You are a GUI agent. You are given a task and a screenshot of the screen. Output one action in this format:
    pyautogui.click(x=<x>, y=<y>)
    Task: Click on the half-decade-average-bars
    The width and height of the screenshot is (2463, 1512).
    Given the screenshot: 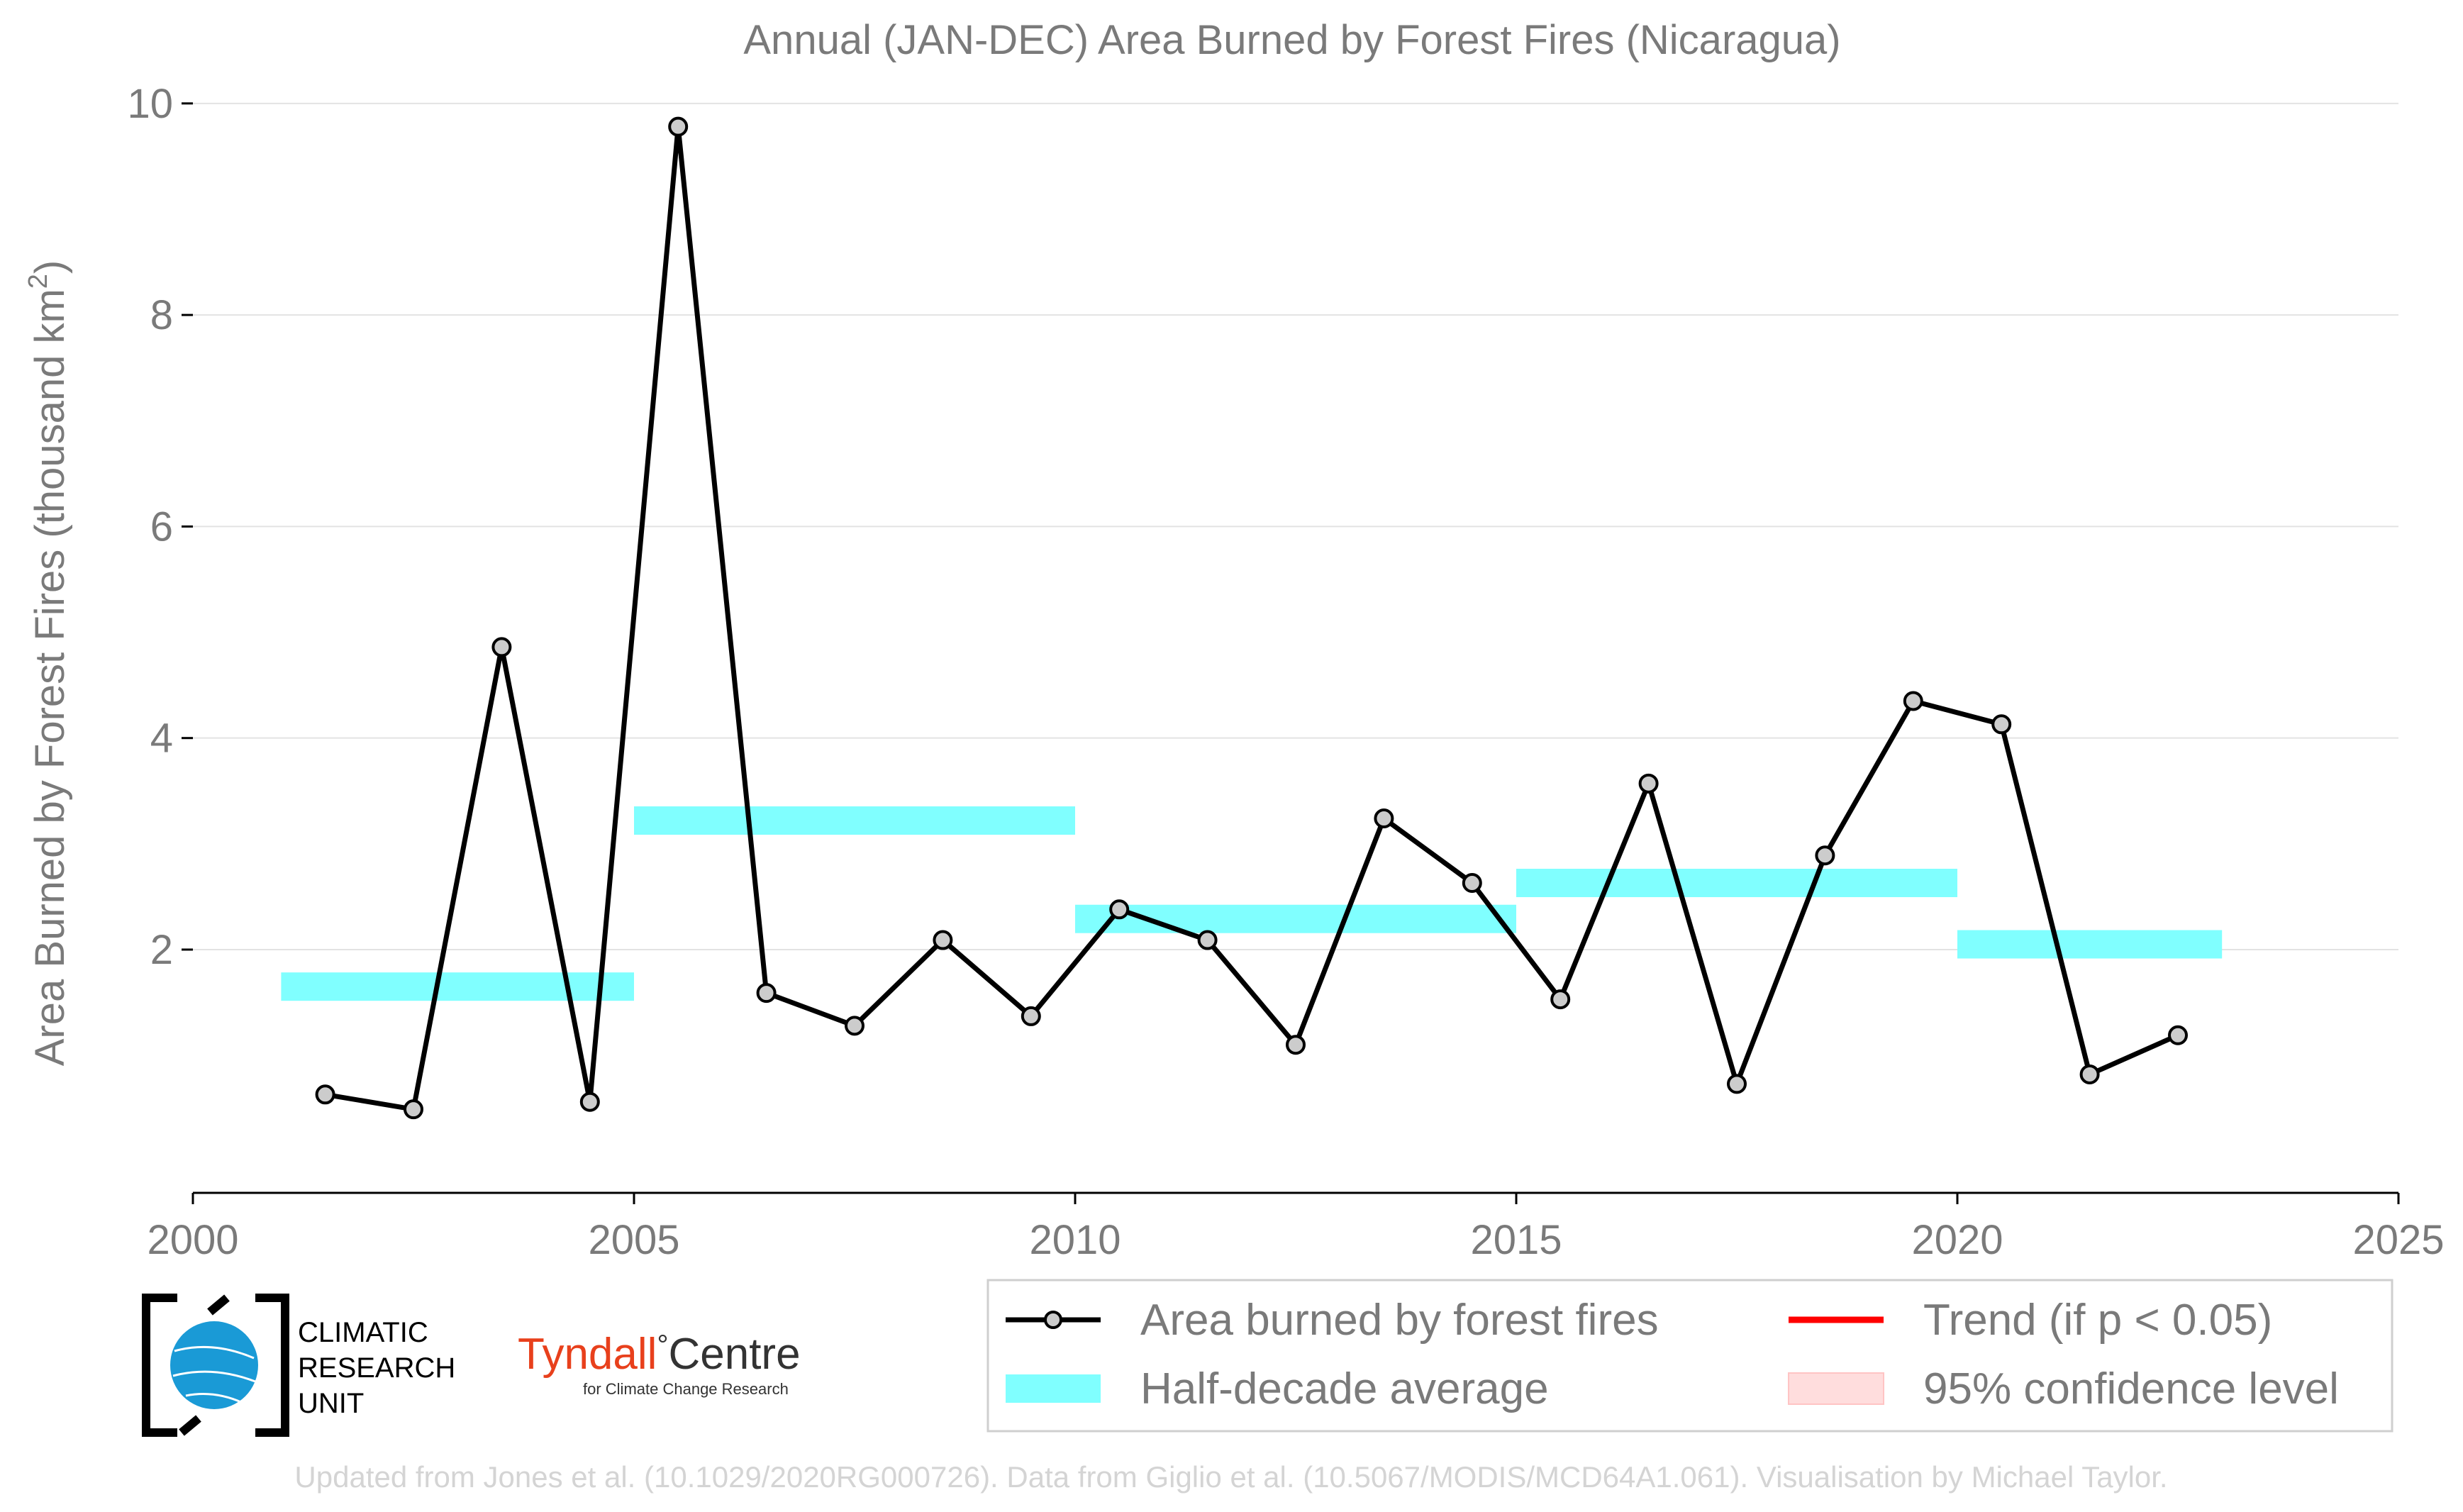 What is the action you would take?
    pyautogui.click(x=1252, y=903)
    